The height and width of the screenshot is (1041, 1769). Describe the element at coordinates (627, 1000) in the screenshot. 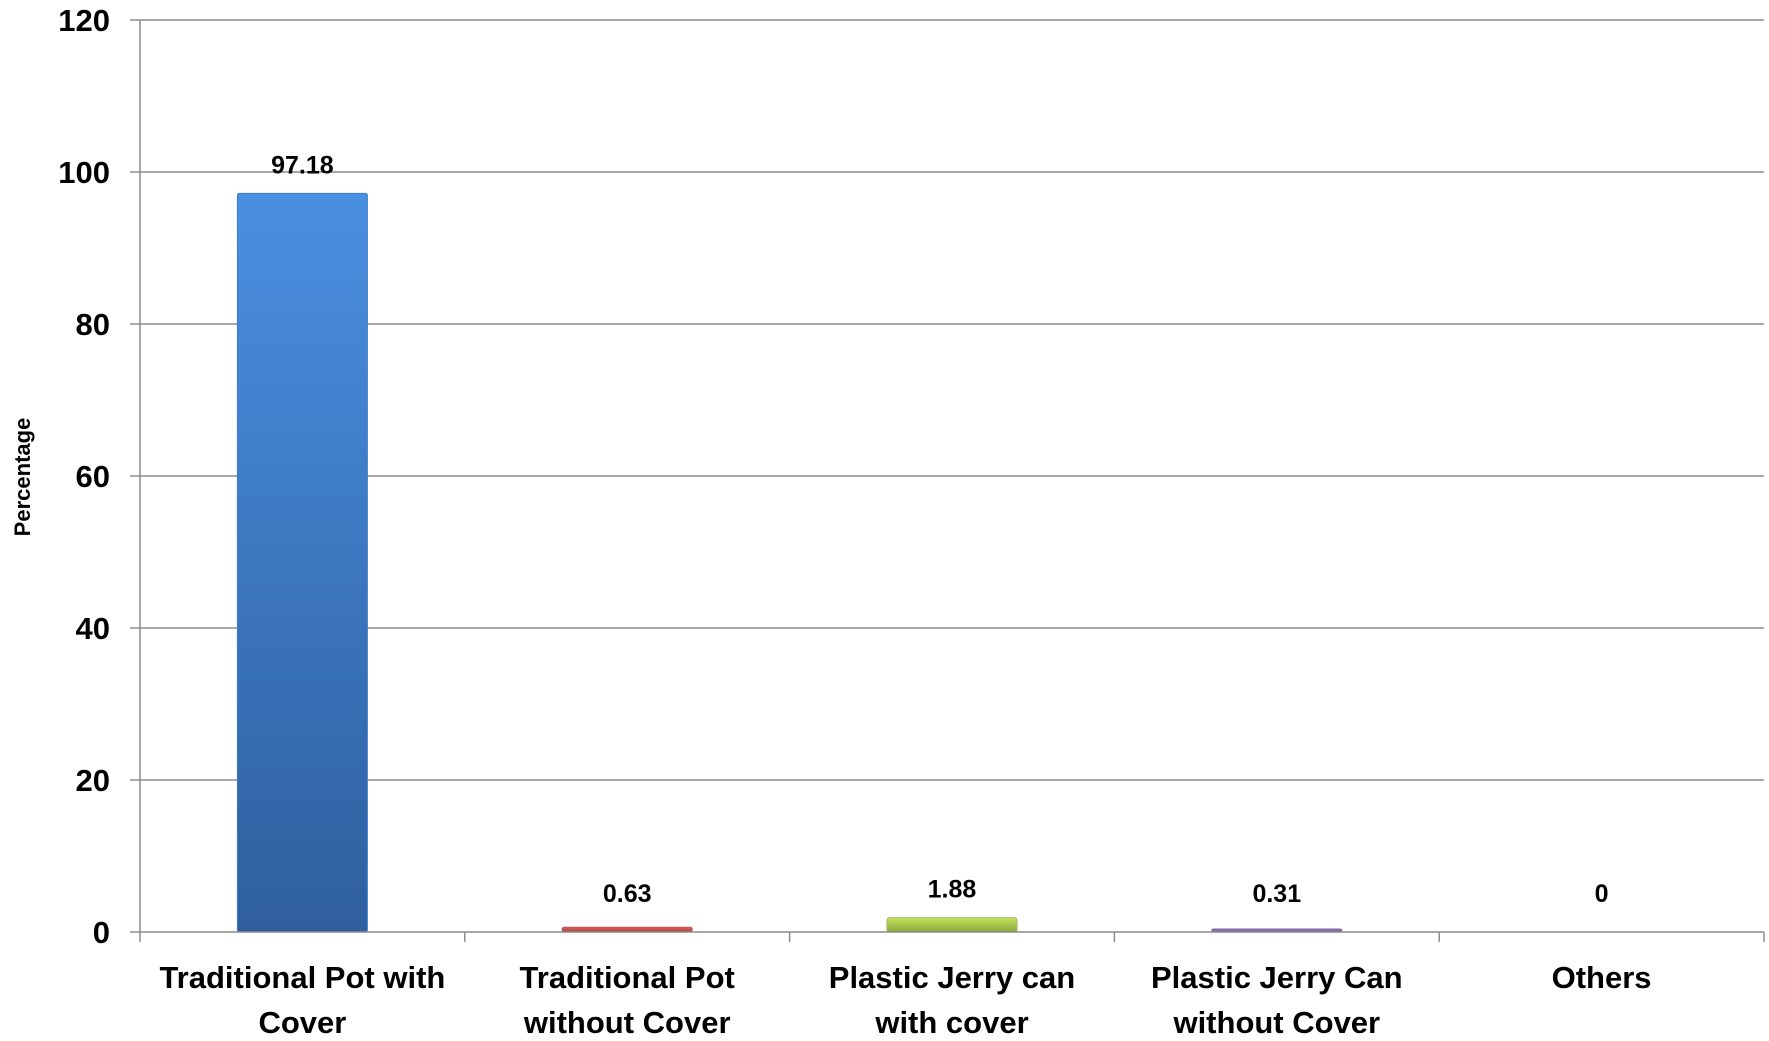

I see `x-category-label: Traditional Pot without Cover` at that location.